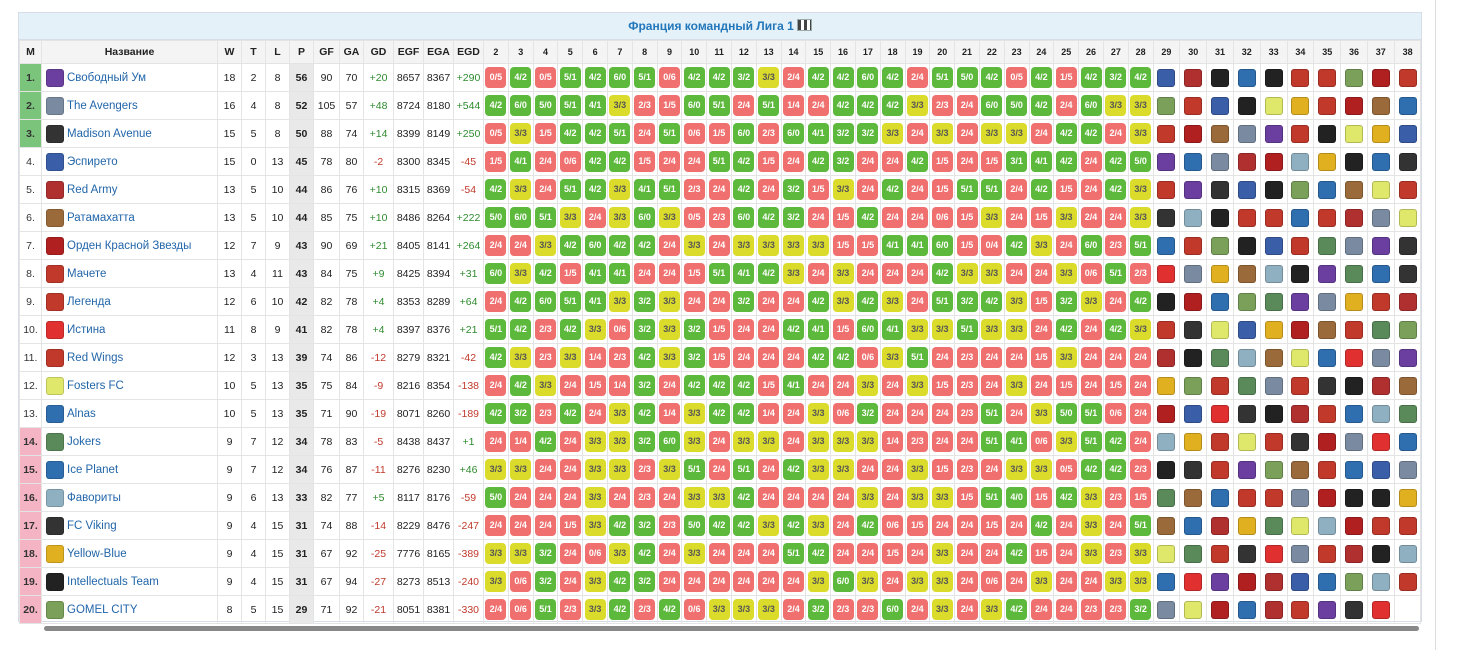 This screenshot has width=1460, height=650. Describe the element at coordinates (669, 77) in the screenshot. I see `match-result-badge: 0/6` at that location.